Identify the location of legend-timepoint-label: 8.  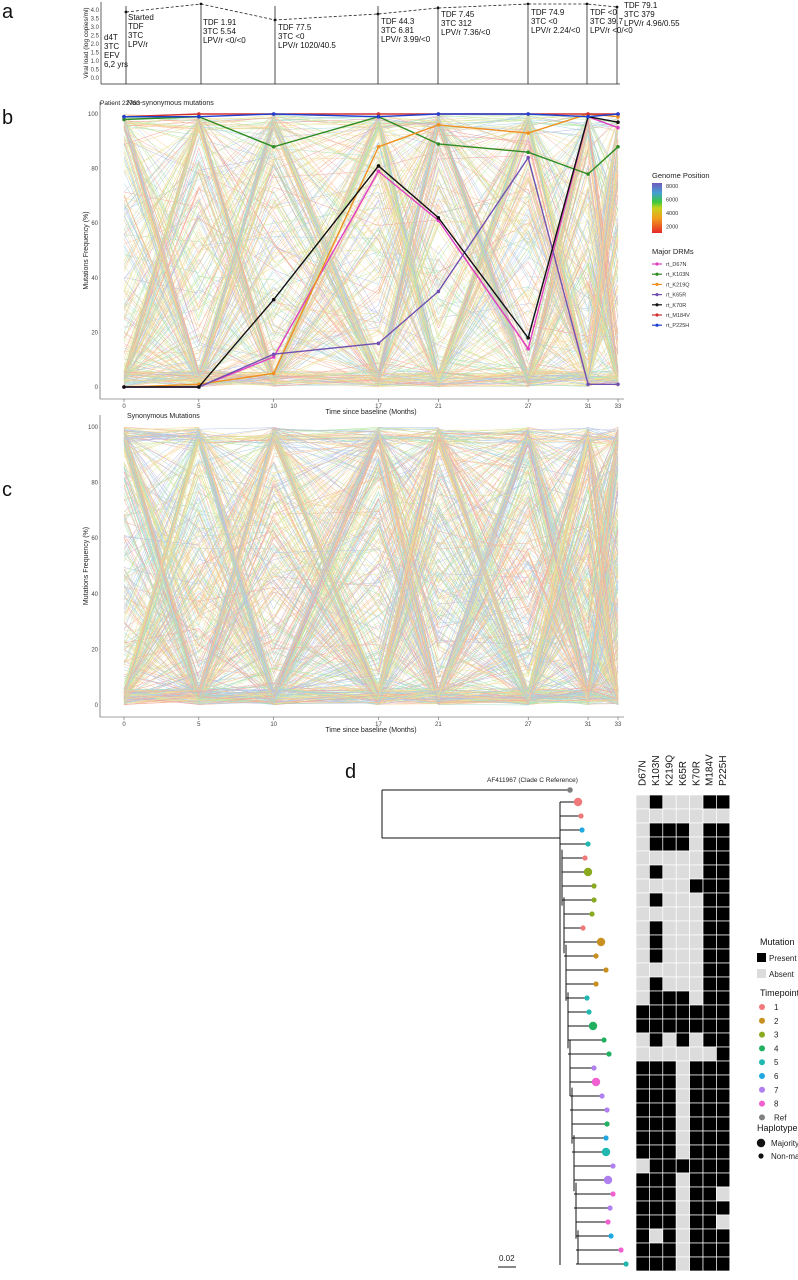
(776, 1104).